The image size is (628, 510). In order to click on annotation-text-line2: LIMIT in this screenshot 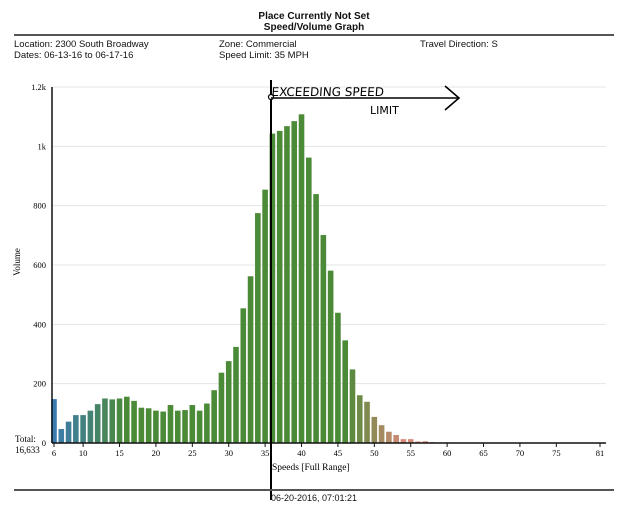, I will do `click(384, 110)`.